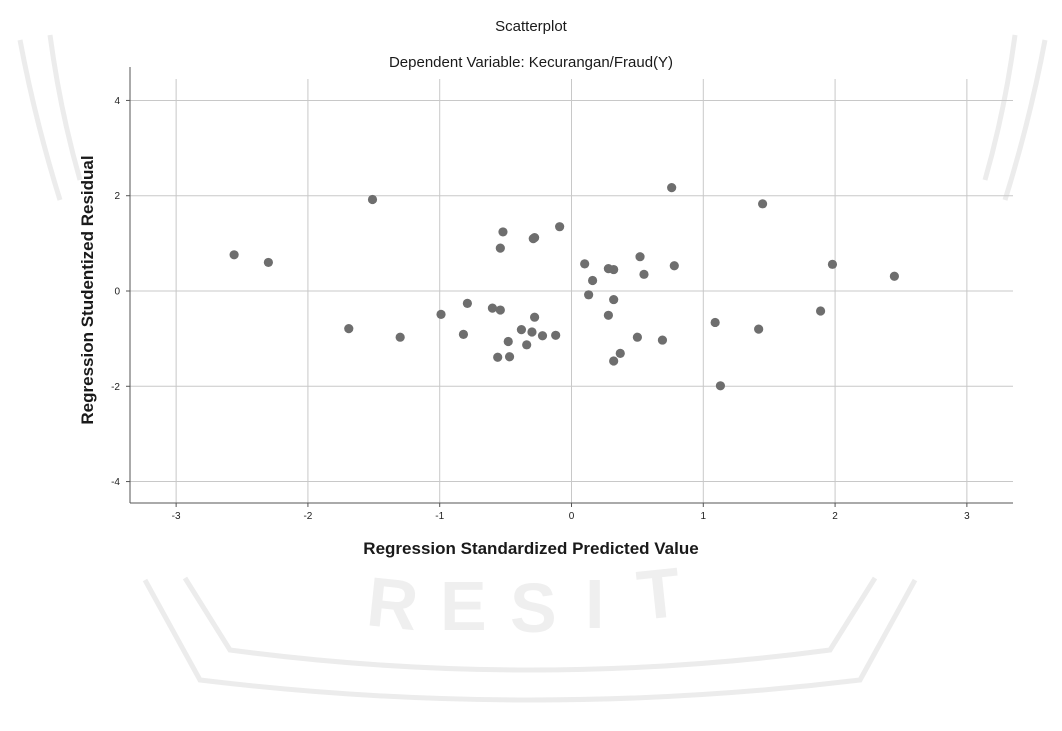  I want to click on x-tick-label: -3, so click(176, 516).